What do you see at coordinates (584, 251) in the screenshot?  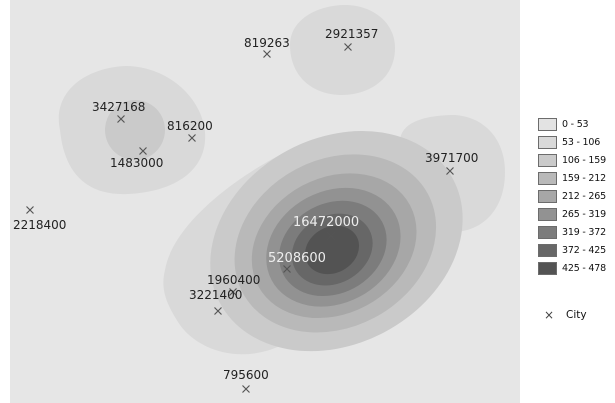 I see `legend-label: 372 - 425` at bounding box center [584, 251].